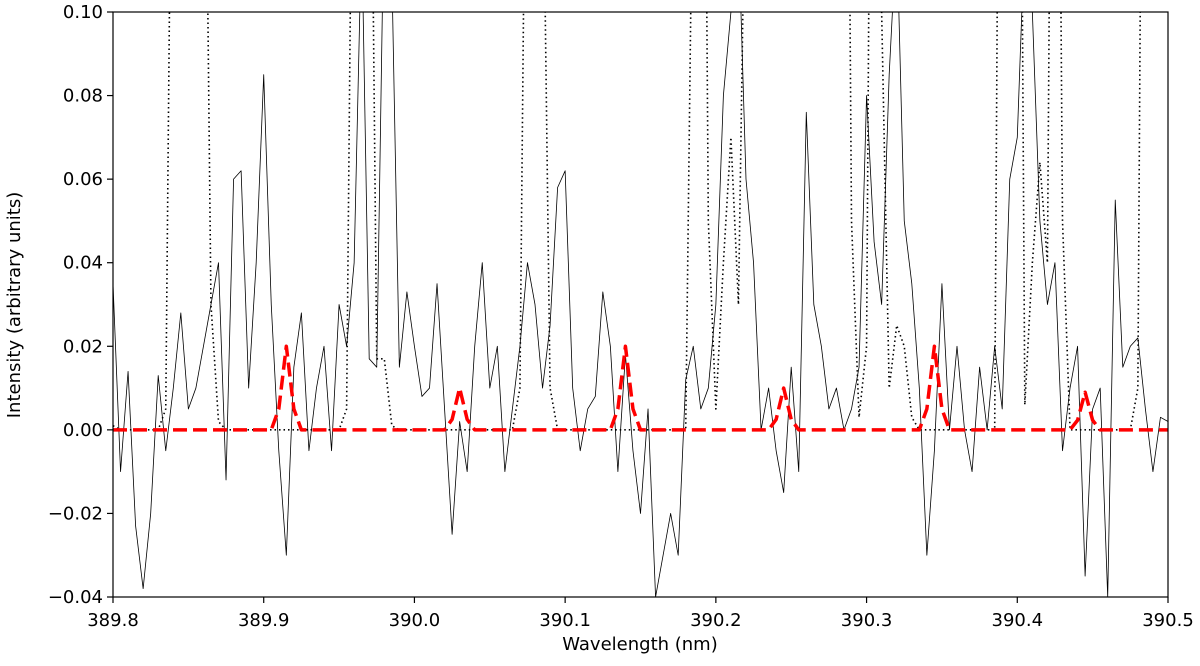  What do you see at coordinates (565, 620) in the screenshot?
I see `x-tick-label: 390.1` at bounding box center [565, 620].